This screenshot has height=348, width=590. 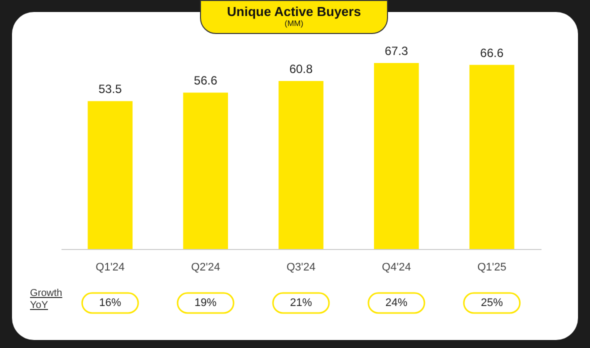 What do you see at coordinates (396, 268) in the screenshot?
I see `x-tick-label: Q4'24` at bounding box center [396, 268].